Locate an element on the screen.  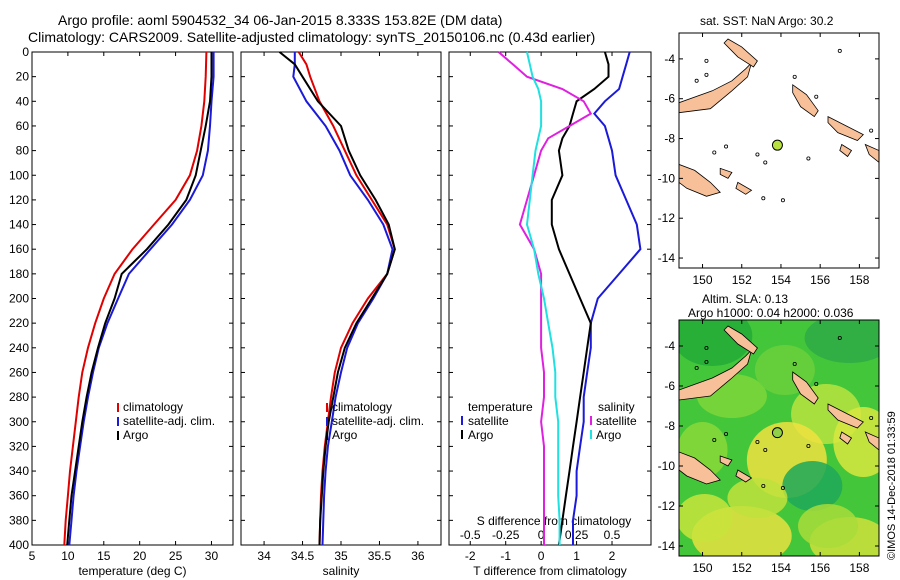
x2-tick-label: -0.5 is located at coordinates (470, 535).